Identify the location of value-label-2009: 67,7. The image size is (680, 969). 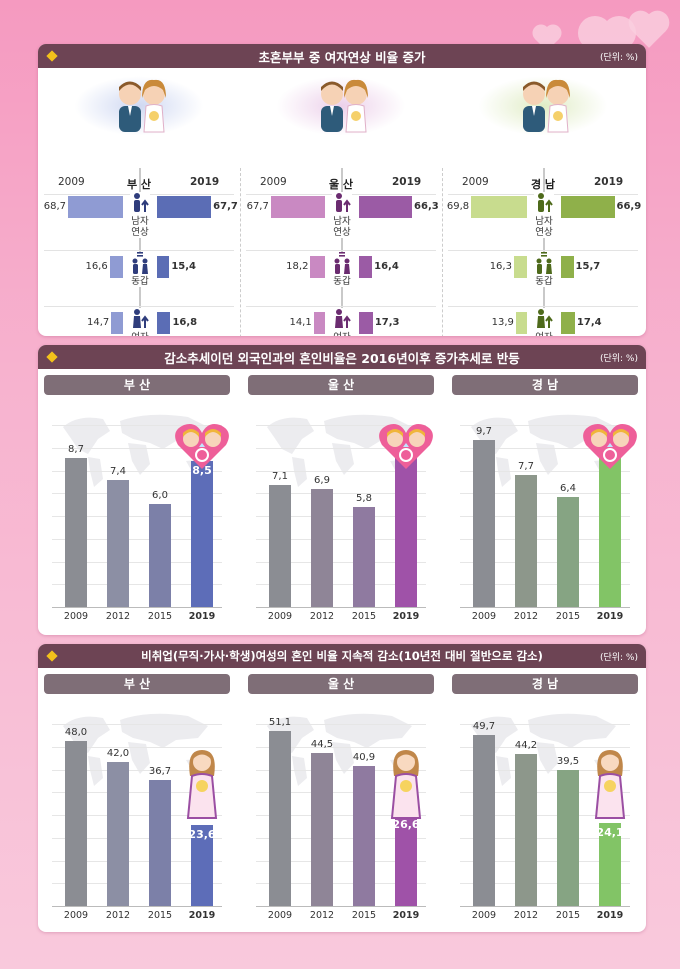
(257, 206).